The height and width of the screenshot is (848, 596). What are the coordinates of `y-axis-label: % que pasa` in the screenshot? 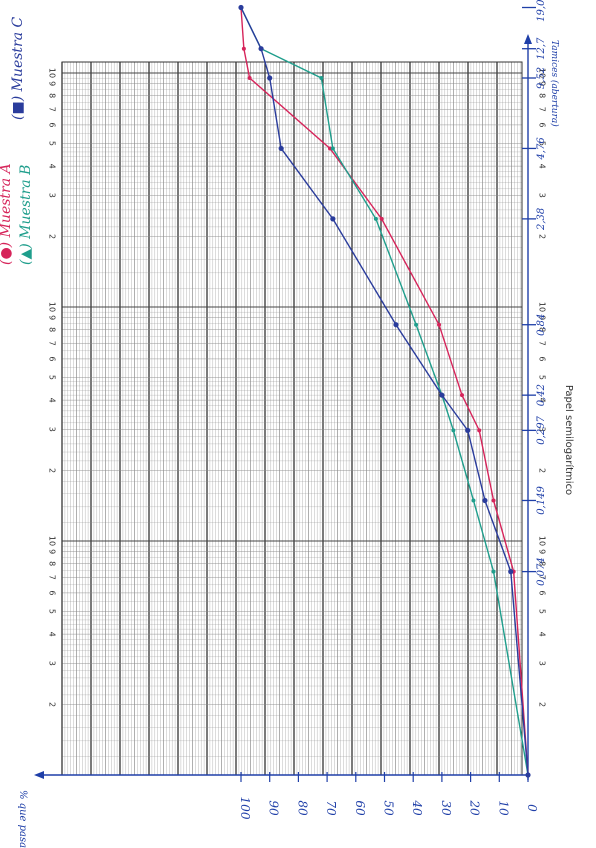 It's located at (22, 819).